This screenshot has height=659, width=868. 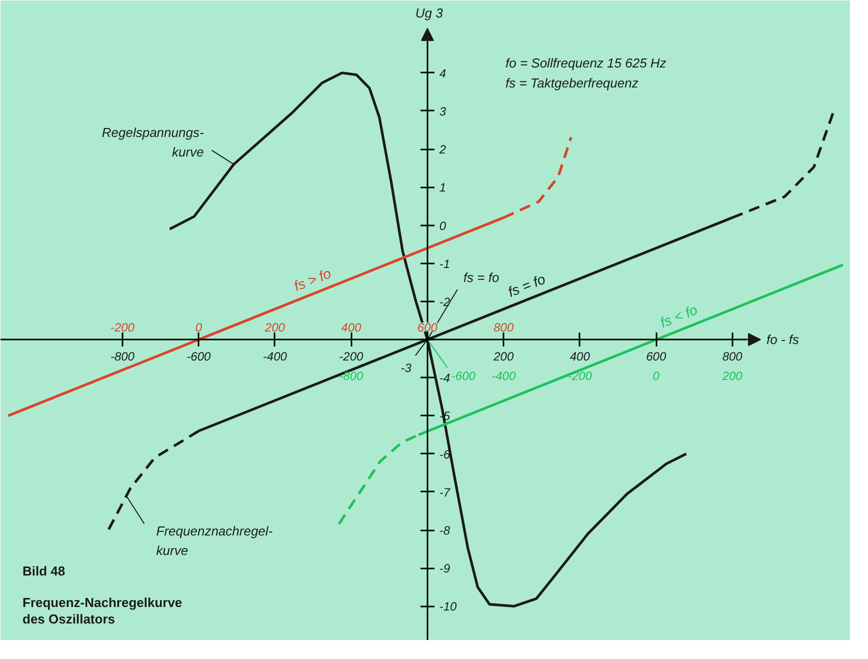 What do you see at coordinates (504, 376) in the screenshot?
I see `annotation: -400` at bounding box center [504, 376].